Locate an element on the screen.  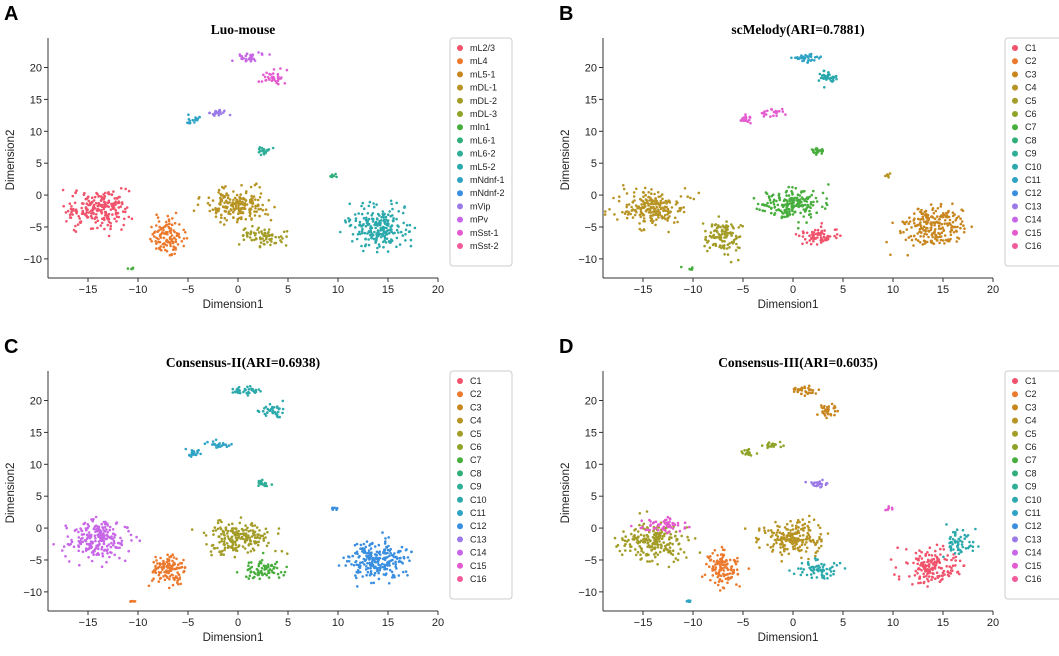
point-mid-small is located at coordinates (820, 481).